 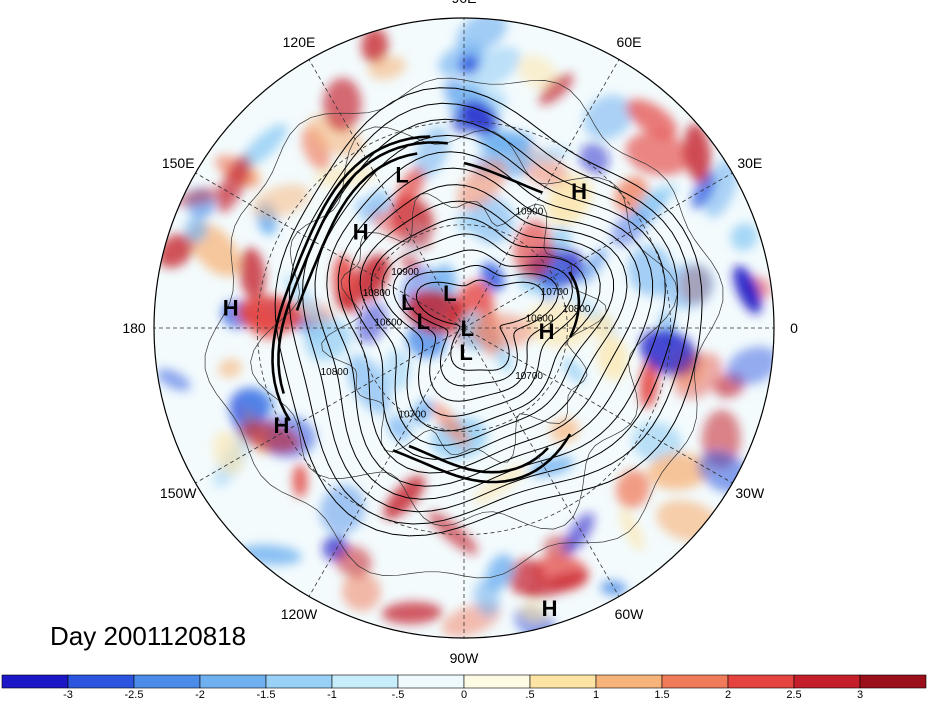 What do you see at coordinates (299, 42) in the screenshot?
I see `longitude-label: 120E` at bounding box center [299, 42].